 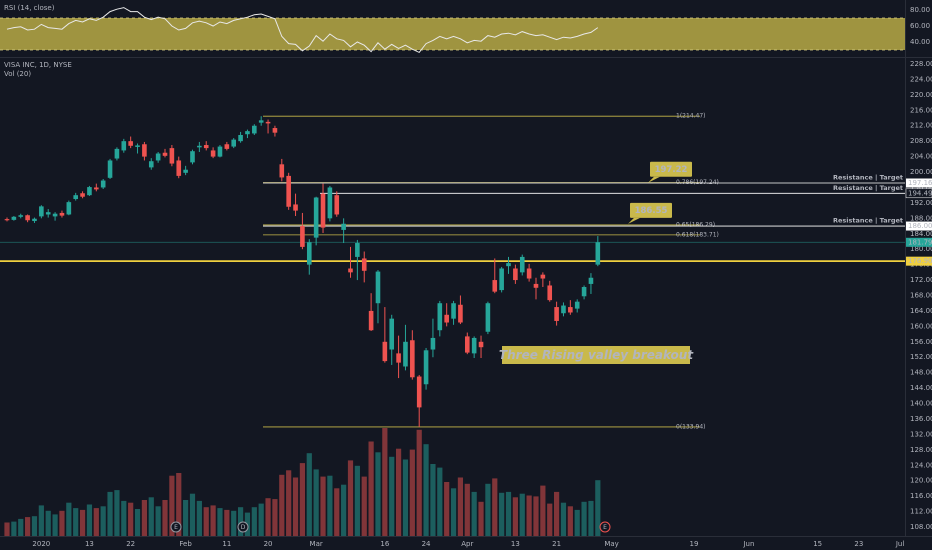 I want to click on y-tick-label: 156.00, so click(x=921, y=342).